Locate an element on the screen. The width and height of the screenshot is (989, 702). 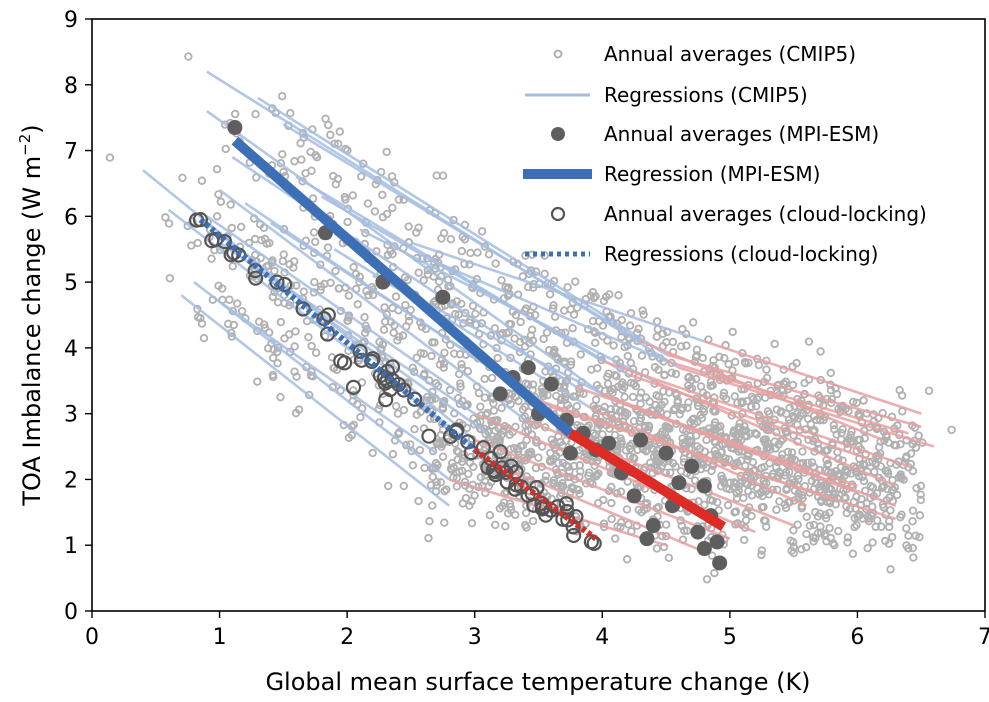
legend-entry-cloud-locking-regressions: Regressions (cloud-locking) is located at coordinates (701, 254).